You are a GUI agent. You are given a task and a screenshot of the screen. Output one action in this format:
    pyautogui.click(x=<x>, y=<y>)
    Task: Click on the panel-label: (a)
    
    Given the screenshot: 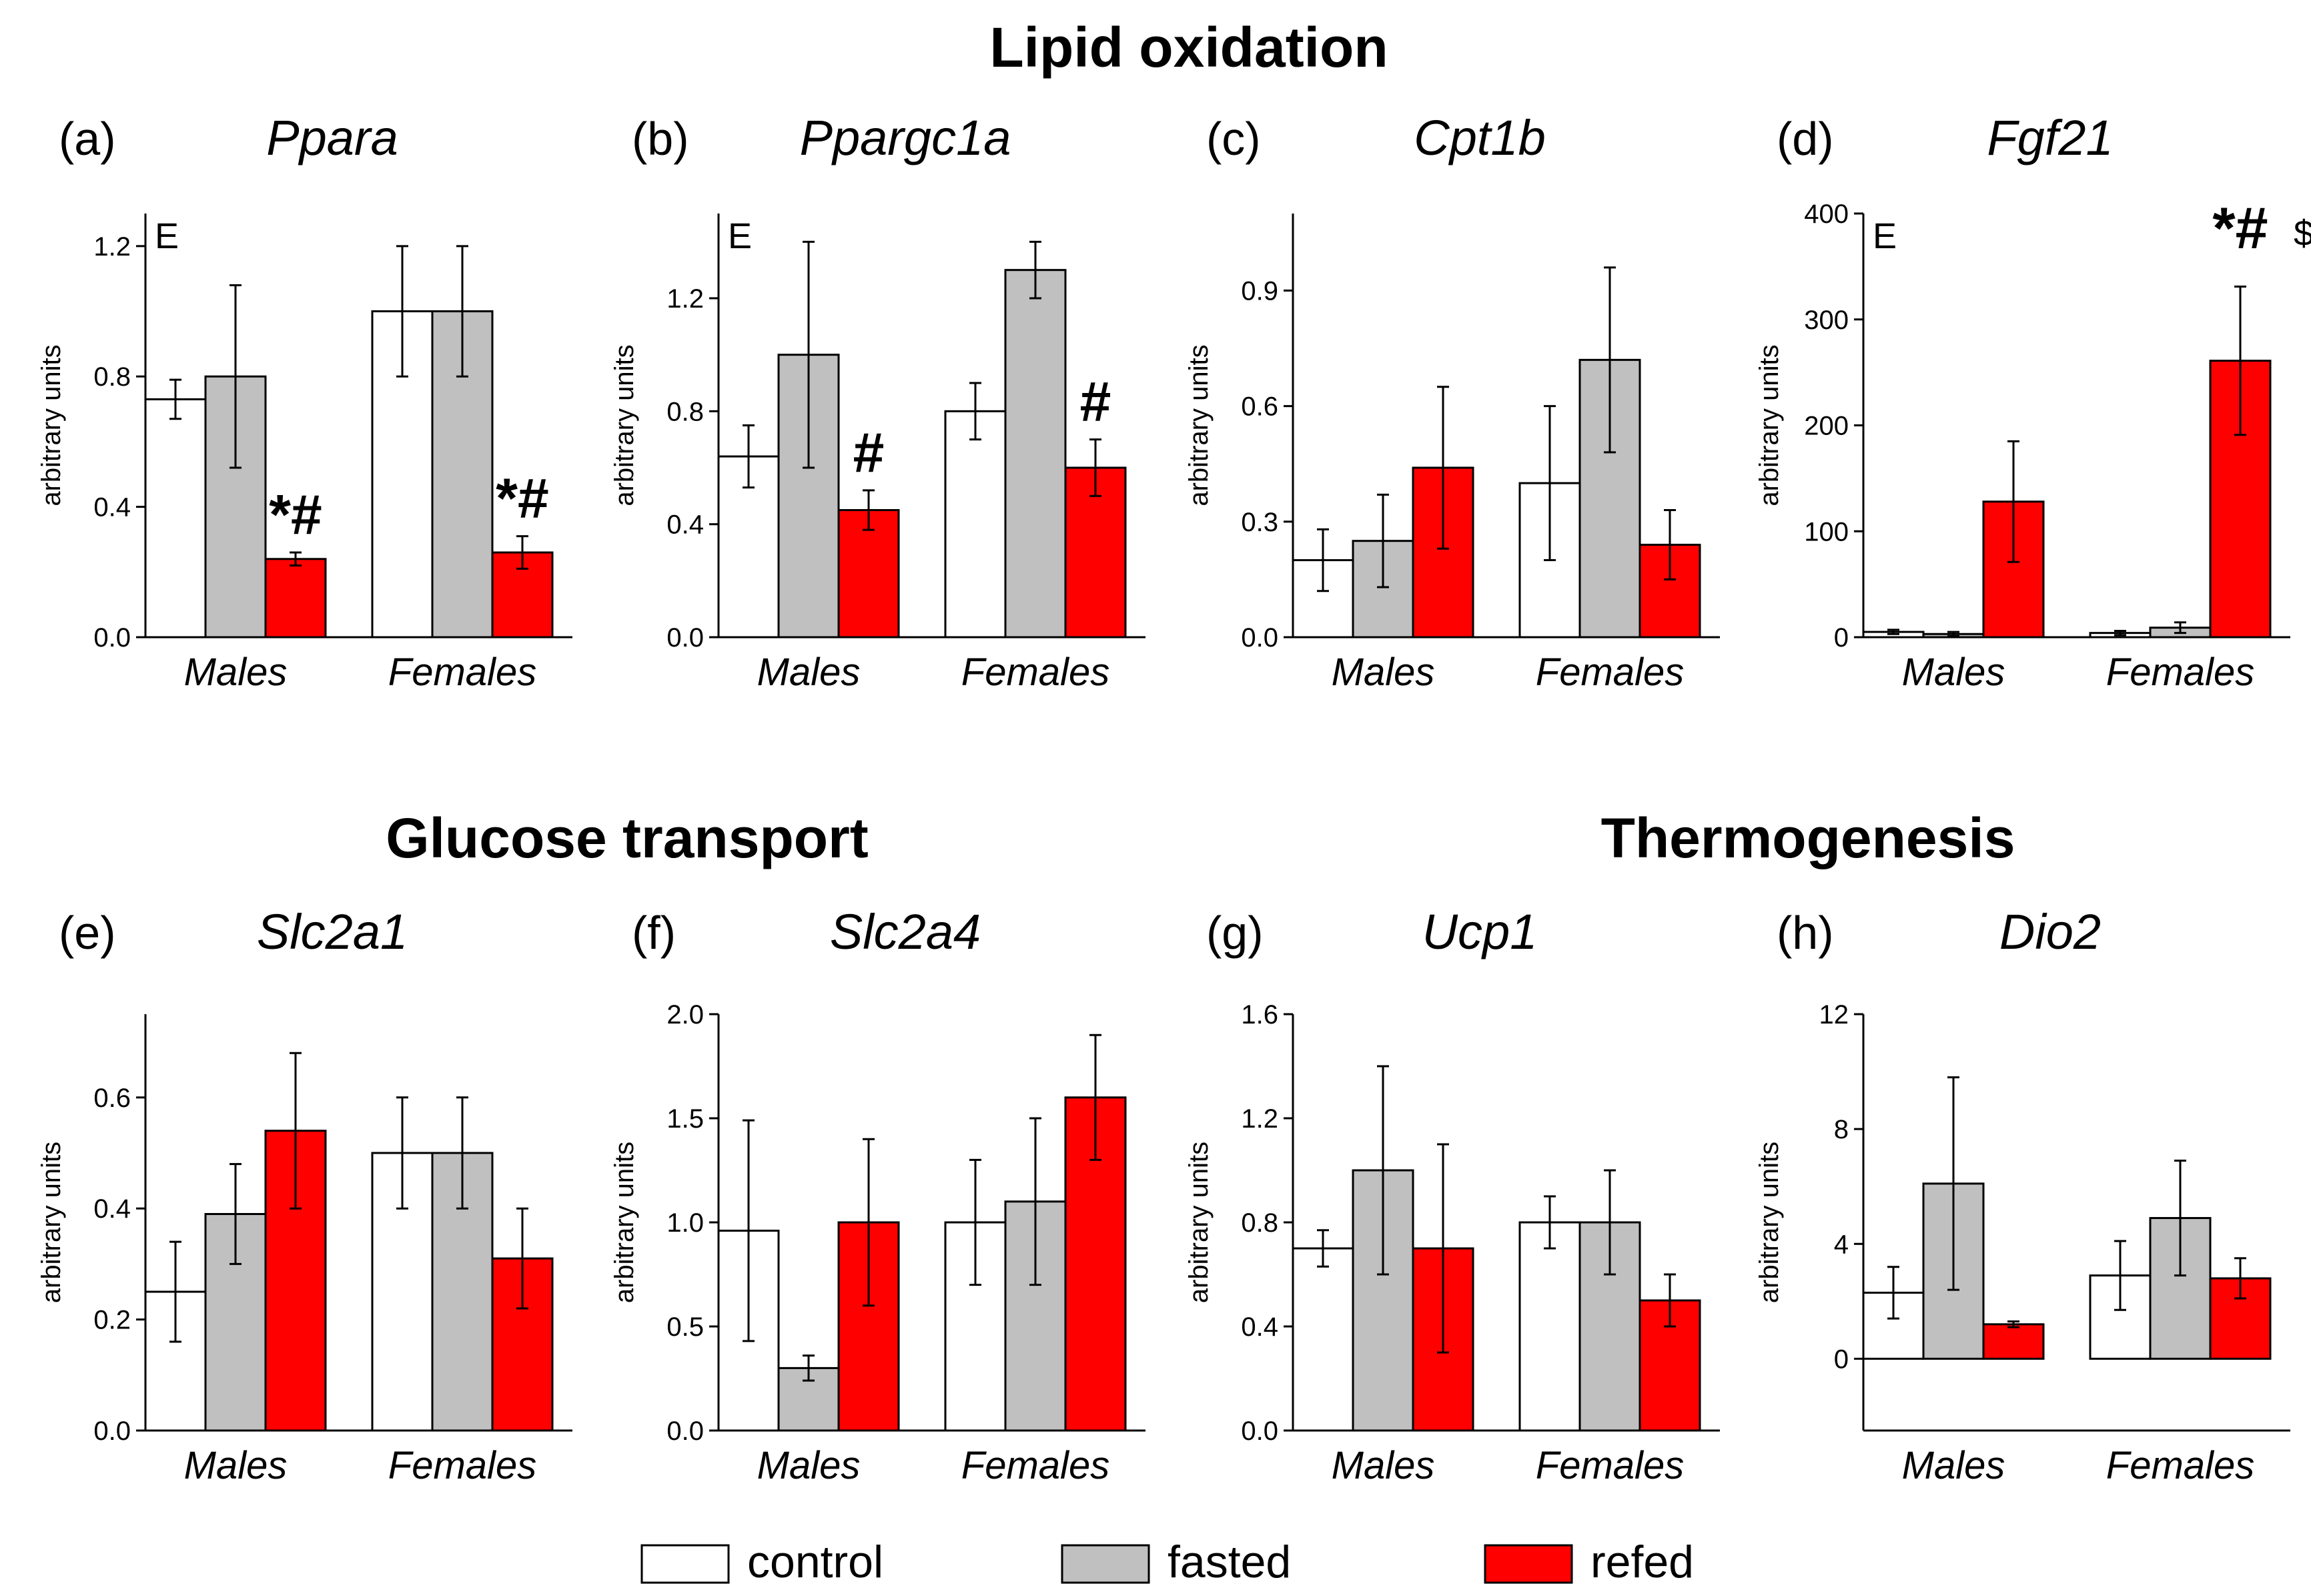 What is the action you would take?
    pyautogui.click(x=88, y=139)
    